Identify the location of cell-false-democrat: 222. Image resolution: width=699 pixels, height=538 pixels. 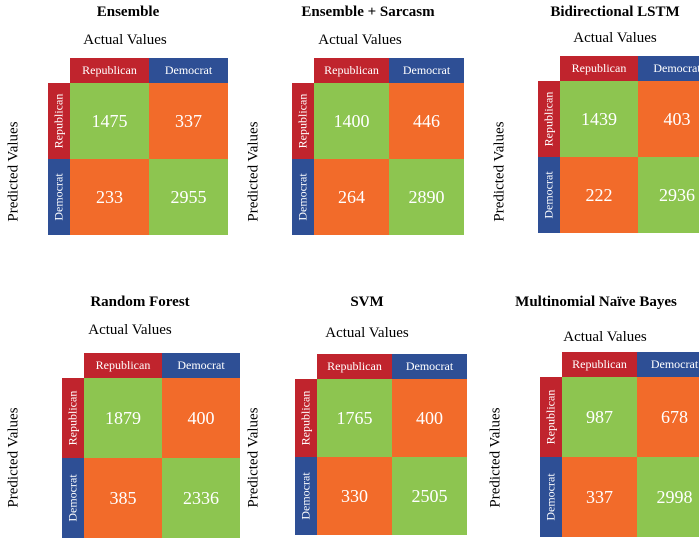
(599, 195).